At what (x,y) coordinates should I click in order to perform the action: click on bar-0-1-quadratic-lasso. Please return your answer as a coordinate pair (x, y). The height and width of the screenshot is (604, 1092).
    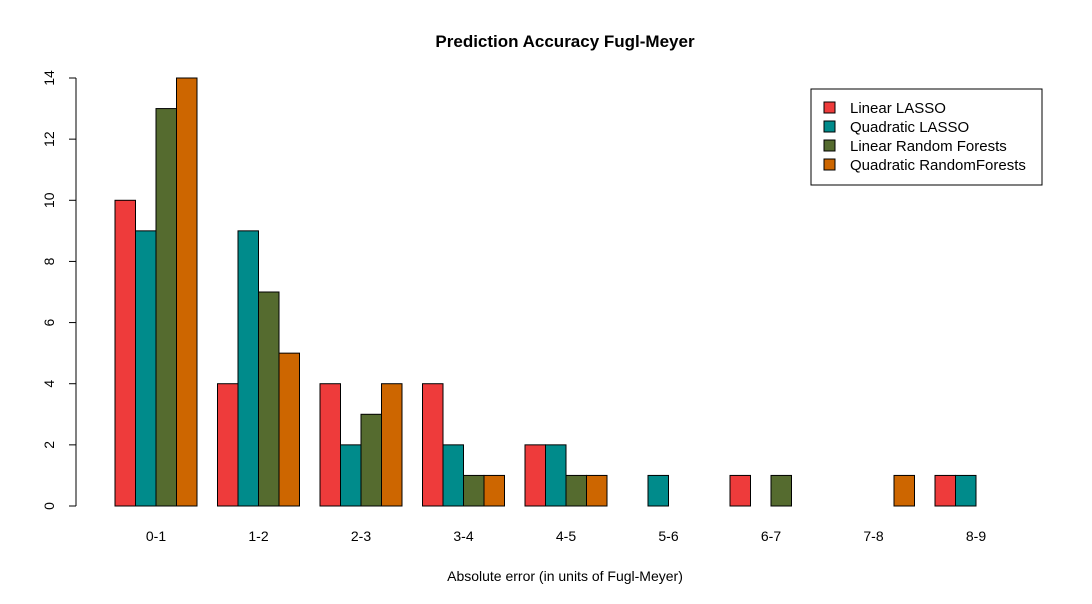
    Looking at the image, I should click on (146, 368).